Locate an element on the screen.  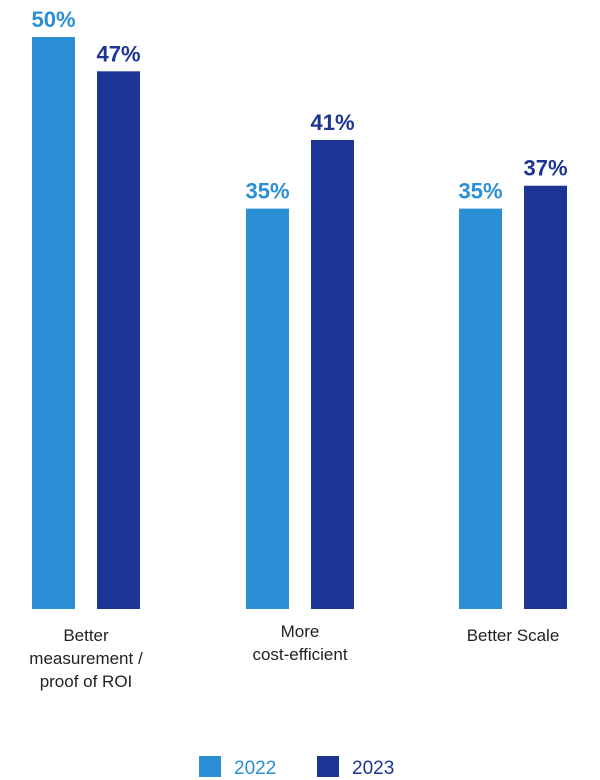
category-label-2-line-1: More is located at coordinates (300, 631).